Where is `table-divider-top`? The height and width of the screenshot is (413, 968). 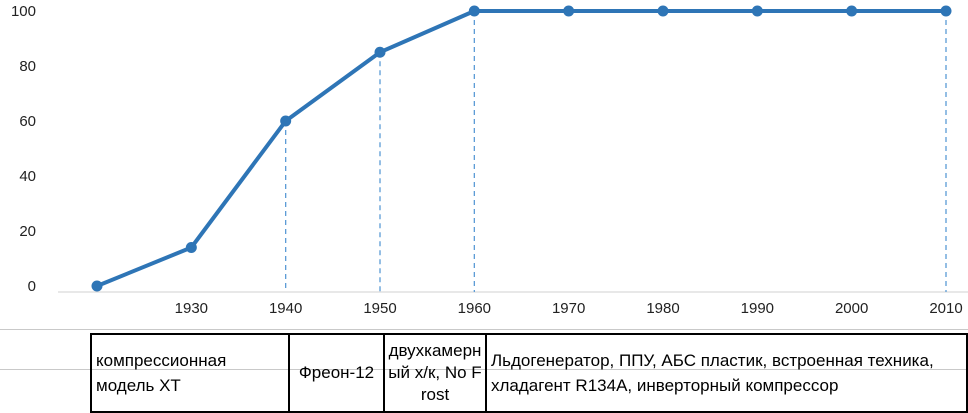
table-divider-top is located at coordinates (484, 329).